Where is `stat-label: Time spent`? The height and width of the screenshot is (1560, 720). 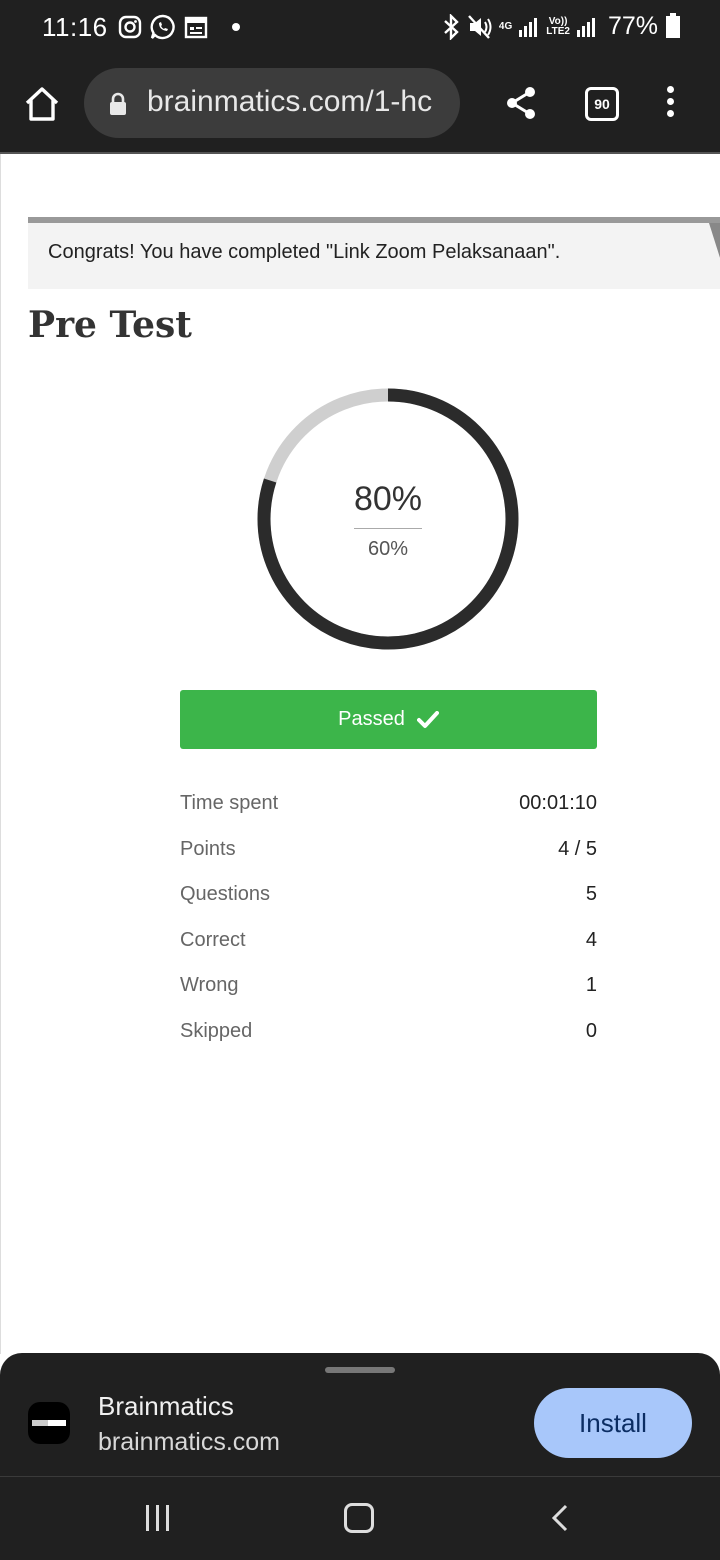 stat-label: Time spent is located at coordinates (229, 803).